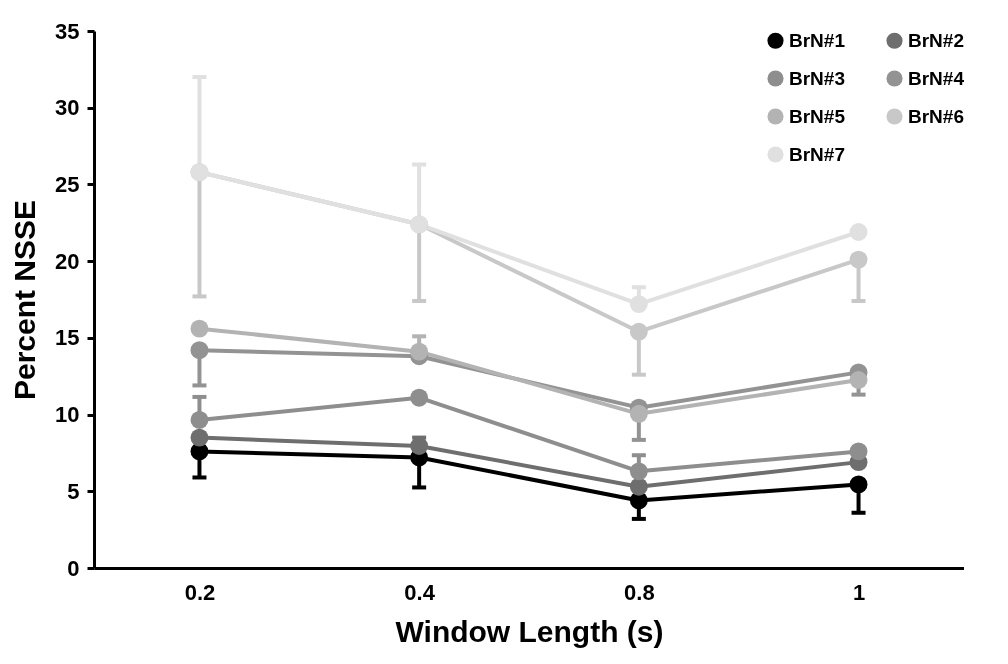 Image resolution: width=1008 pixels, height=664 pixels. What do you see at coordinates (420, 592) in the screenshot?
I see `x-tick-label: 0.4` at bounding box center [420, 592].